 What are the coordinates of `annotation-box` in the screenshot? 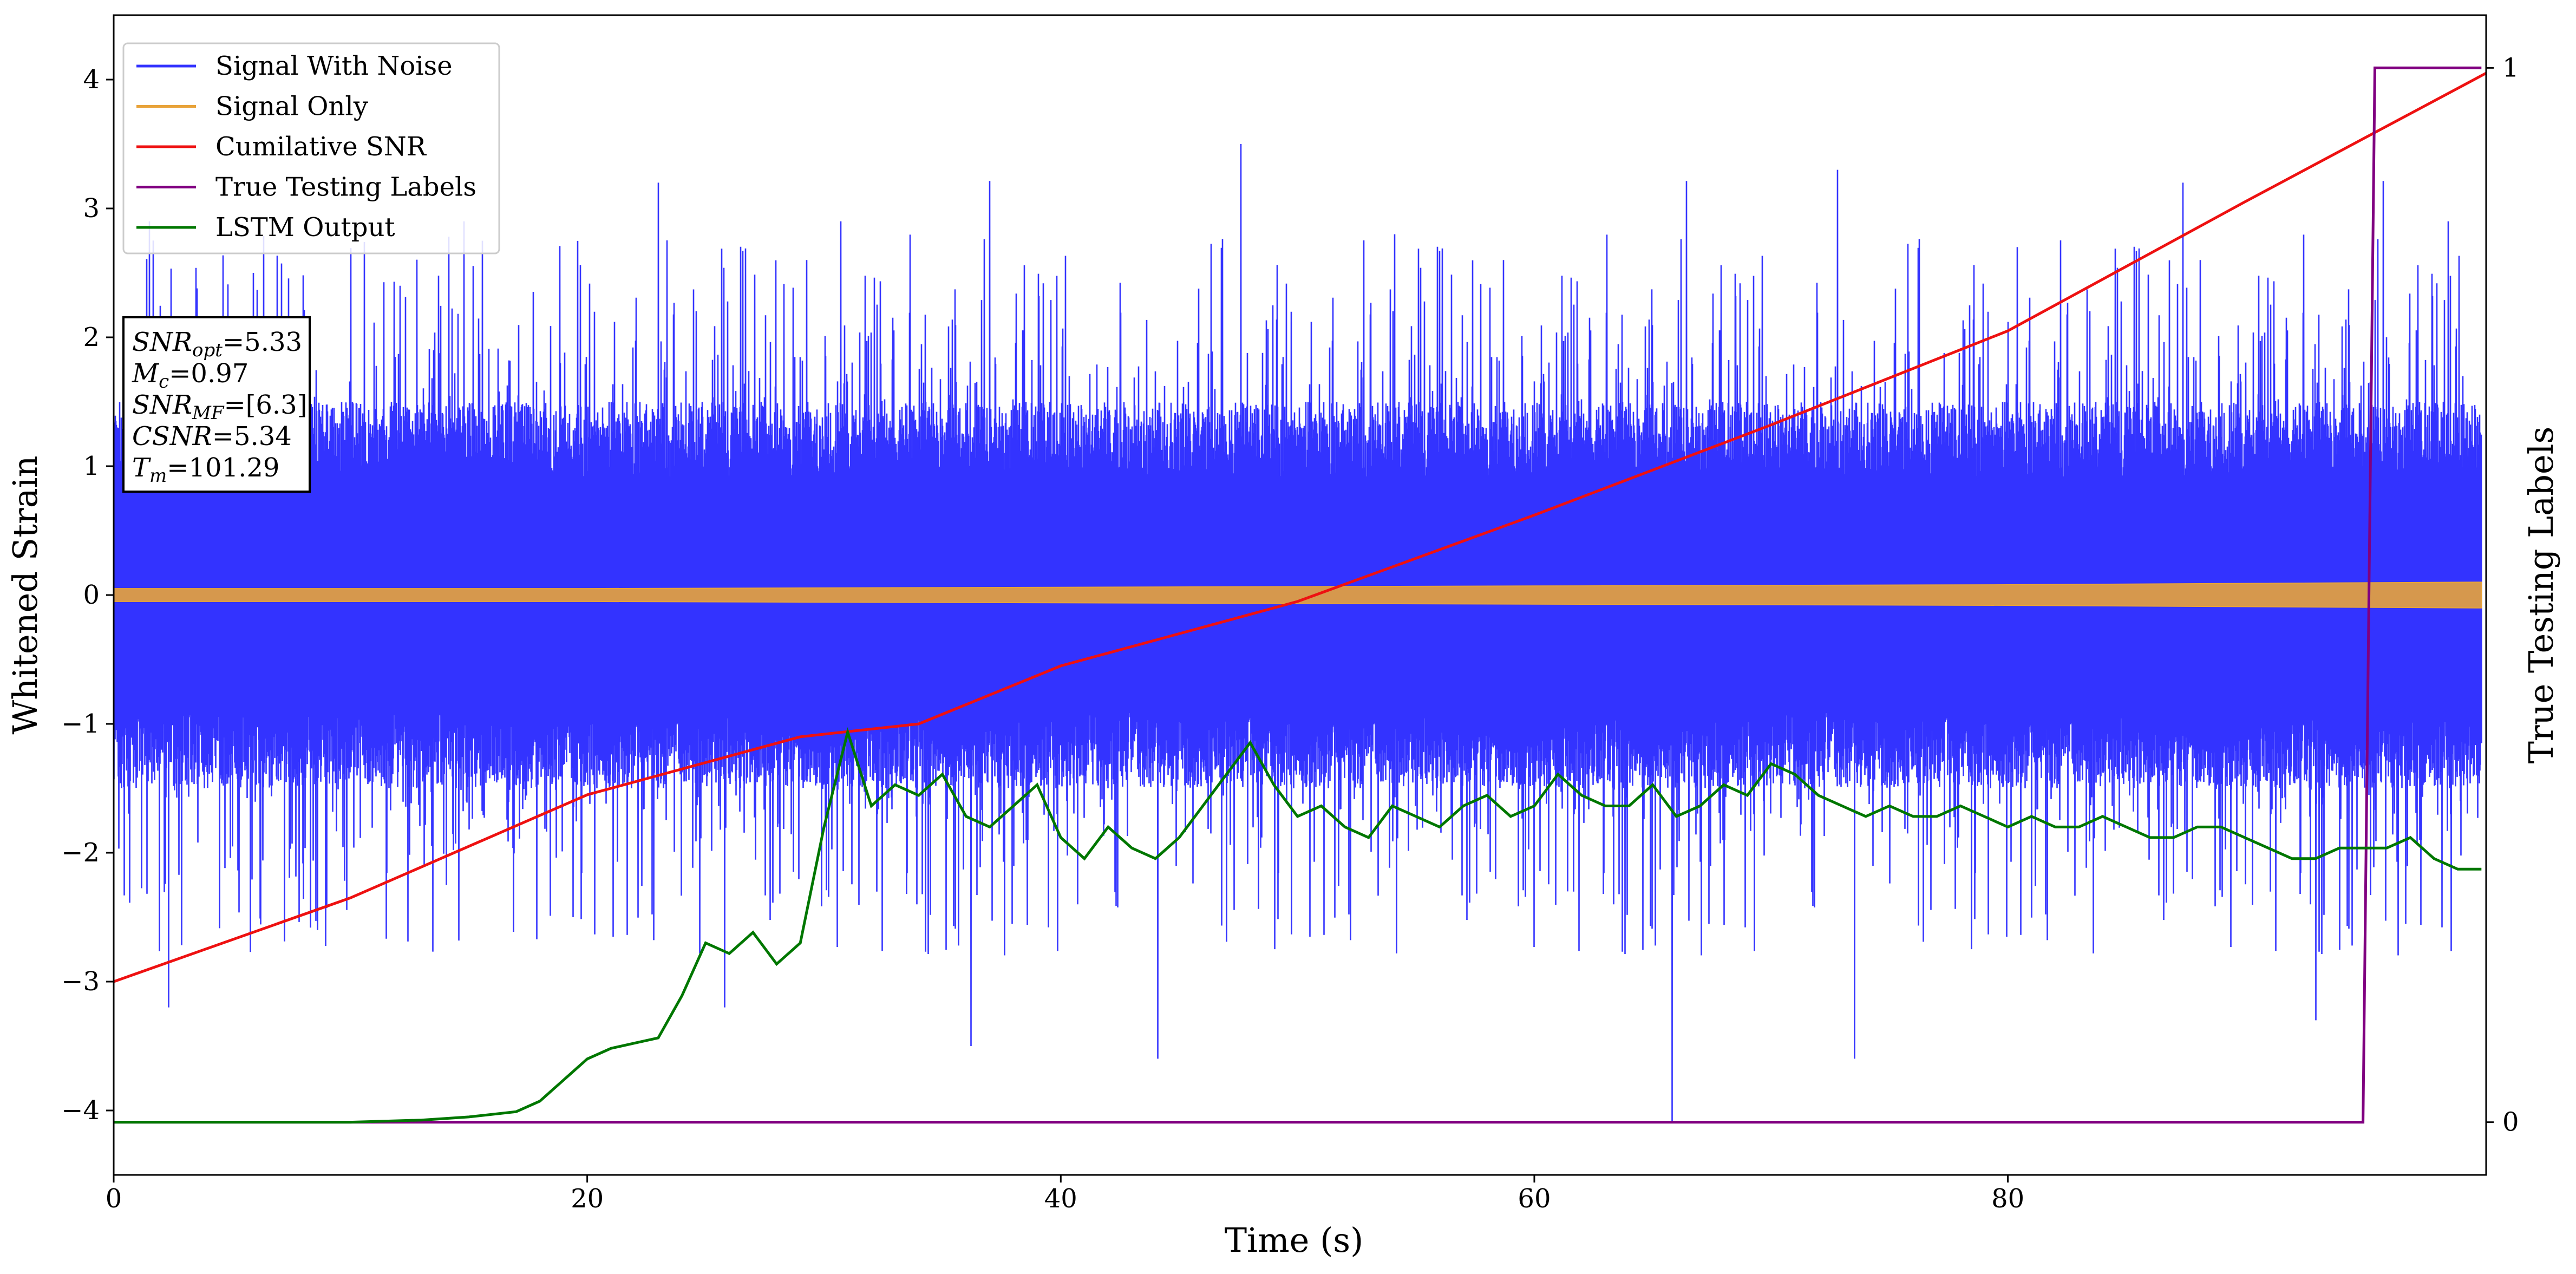 It's located at (216, 404).